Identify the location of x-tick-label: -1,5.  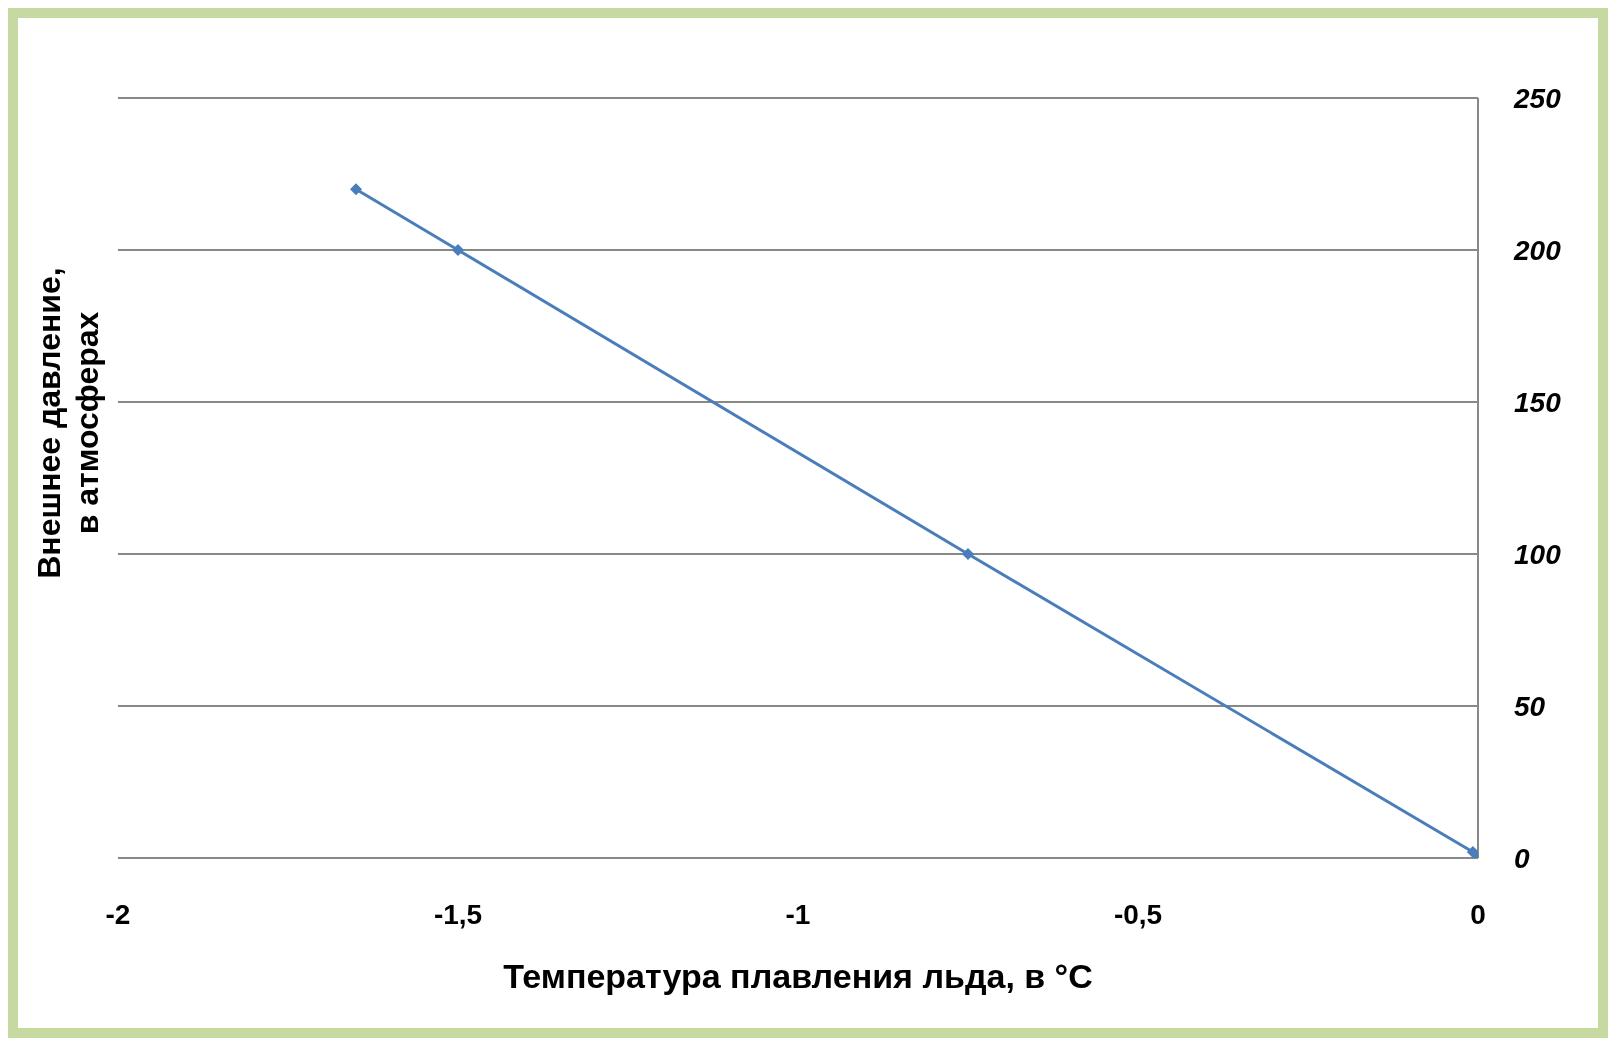
(458, 914).